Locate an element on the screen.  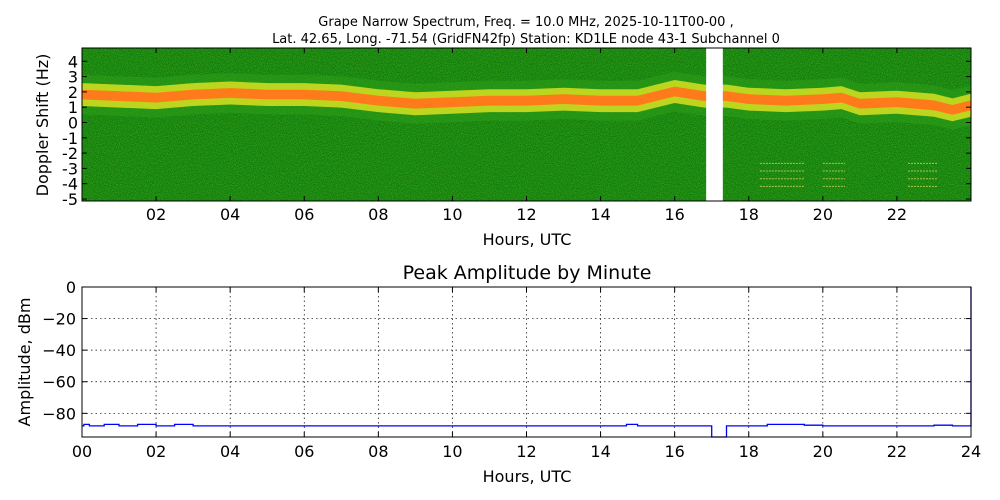
y-tick-label: 1 is located at coordinates (73, 107).